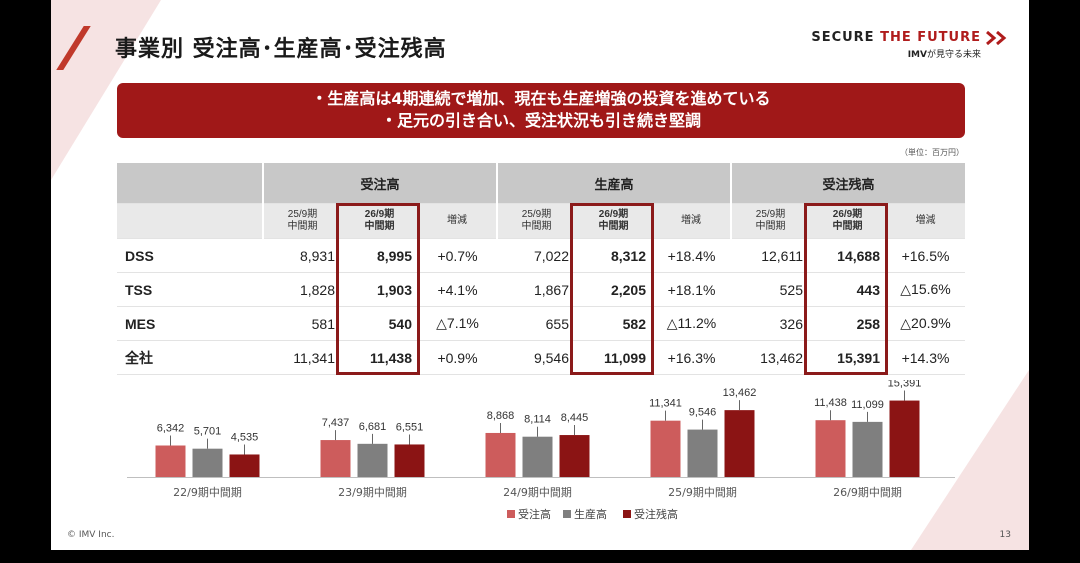 The height and width of the screenshot is (563, 1080). What do you see at coordinates (770, 289) in the screenshot?
I see `cell-previous: 525` at bounding box center [770, 289].